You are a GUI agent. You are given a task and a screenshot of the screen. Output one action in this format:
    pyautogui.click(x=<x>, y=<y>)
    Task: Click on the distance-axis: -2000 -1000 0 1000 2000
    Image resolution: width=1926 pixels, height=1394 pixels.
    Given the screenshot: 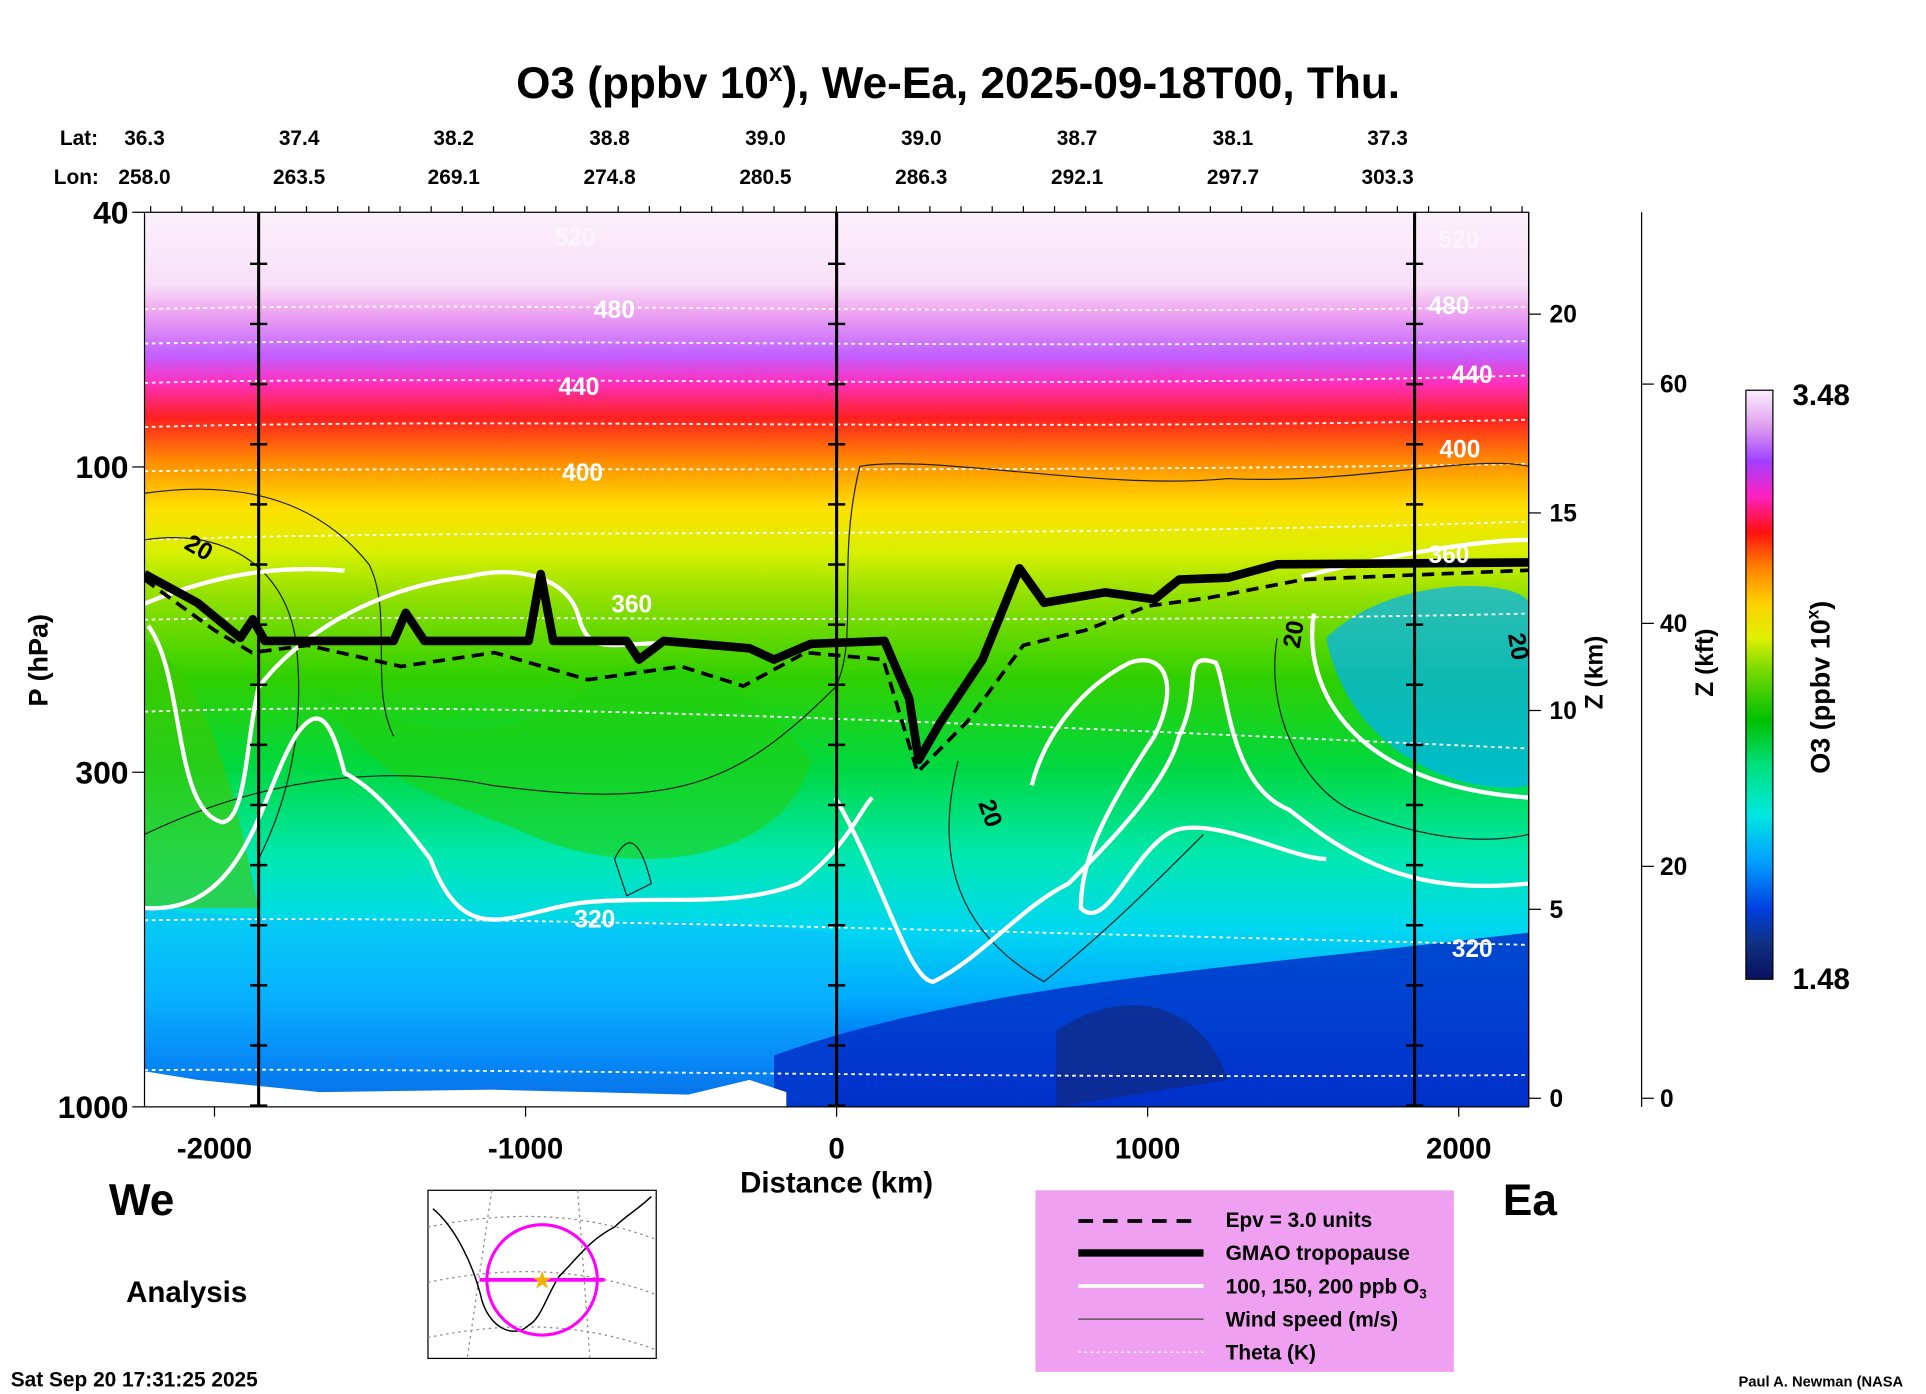 What is the action you would take?
    pyautogui.click(x=834, y=1135)
    